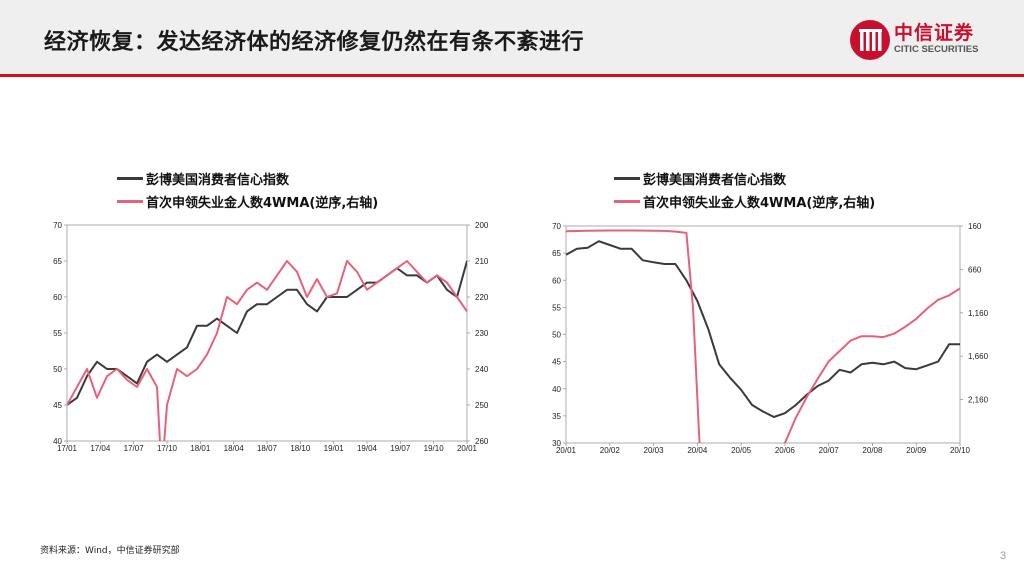 Image resolution: width=1024 pixels, height=576 pixels. I want to click on y-right-tick-label: 220, so click(482, 297).